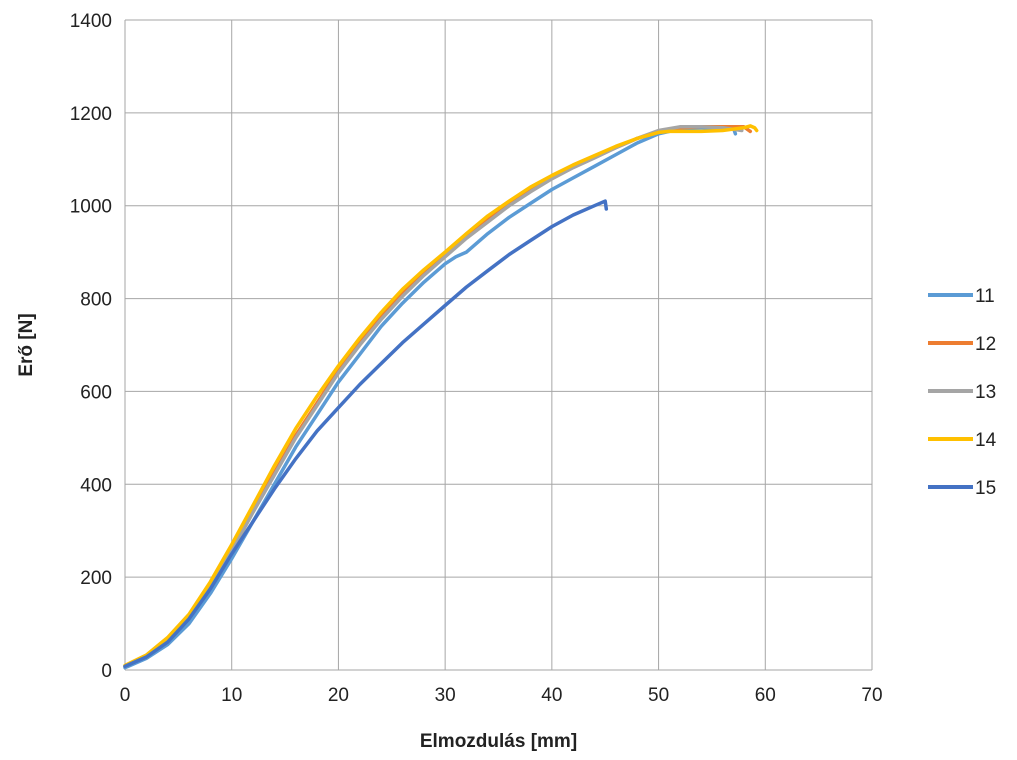 The height and width of the screenshot is (760, 1017). I want to click on y-tick-label: 600, so click(96, 392).